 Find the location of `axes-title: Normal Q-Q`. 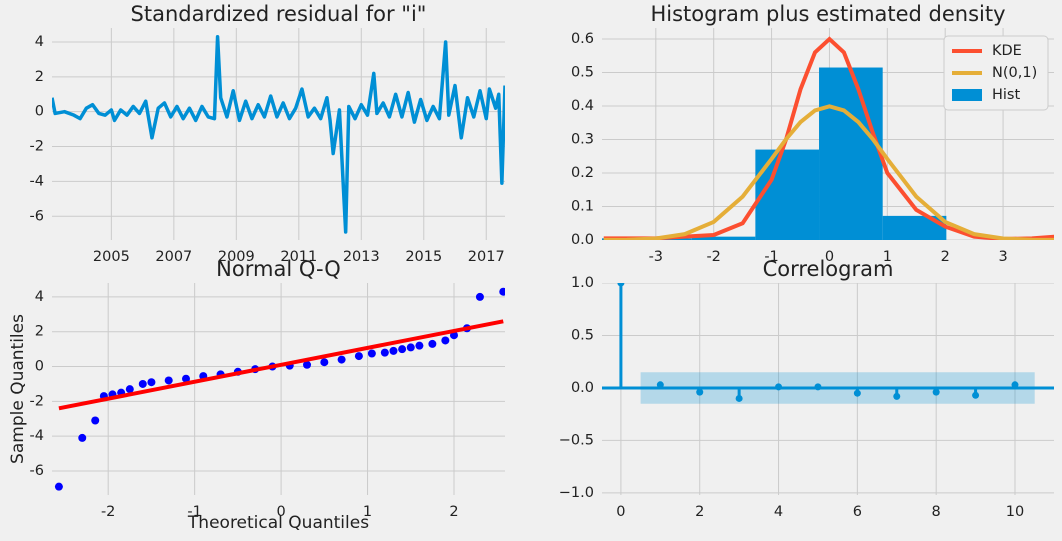

axes-title: Normal Q-Q is located at coordinates (278, 269).